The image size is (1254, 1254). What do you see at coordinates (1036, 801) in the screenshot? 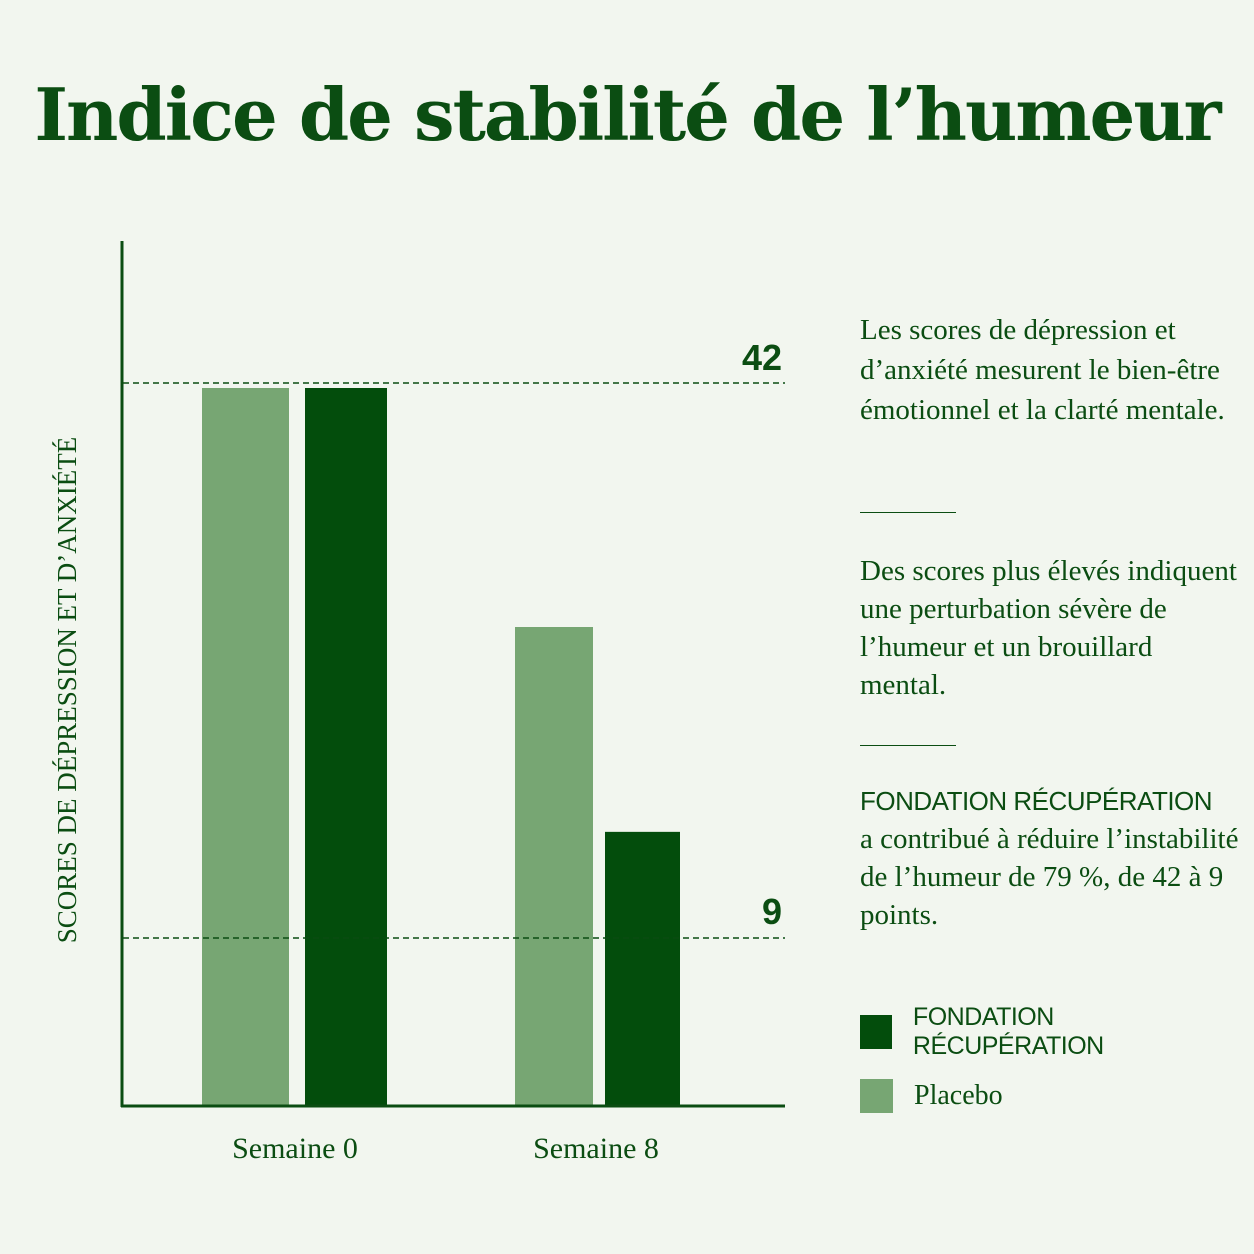
I see `brand-name: FONDATION RÉCUPÉRATION` at bounding box center [1036, 801].